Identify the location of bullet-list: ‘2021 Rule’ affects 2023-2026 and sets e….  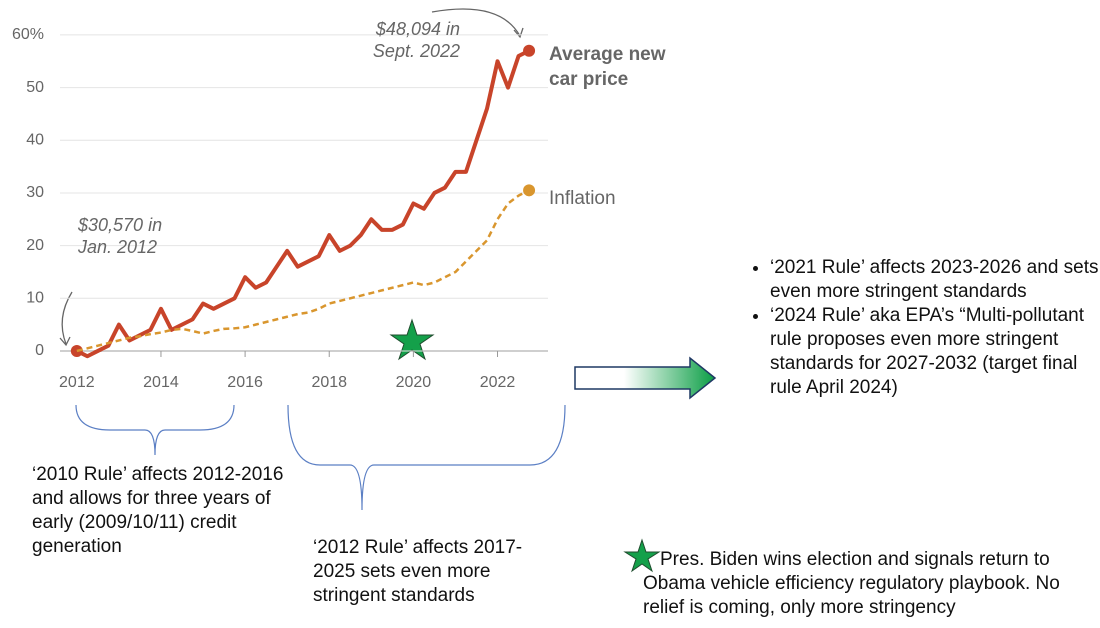
(920, 328).